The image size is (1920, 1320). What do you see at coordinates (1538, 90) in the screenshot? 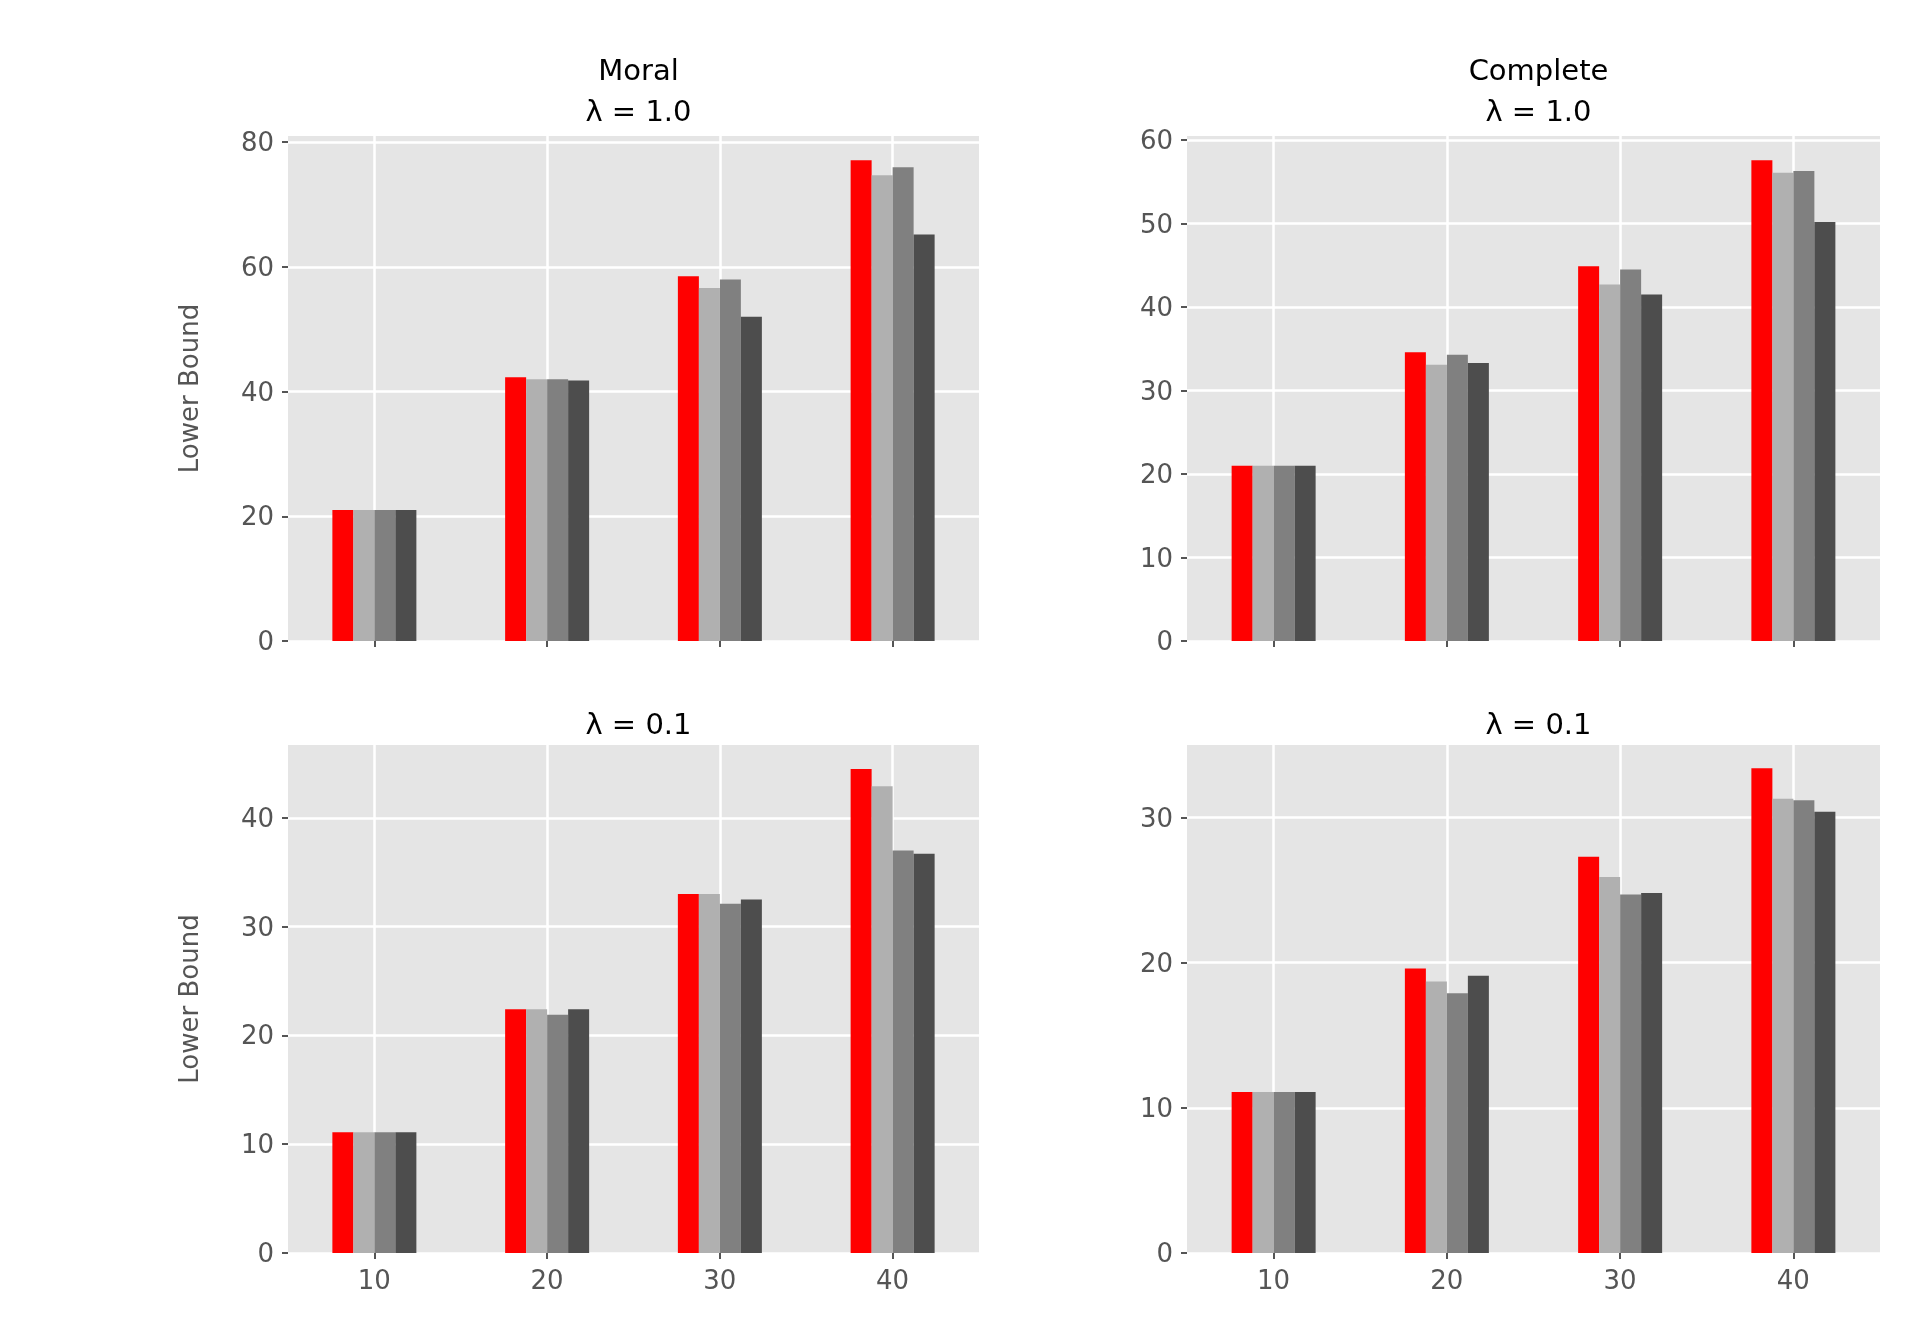
I see `chart-title: Complete λ = 1.0` at bounding box center [1538, 90].